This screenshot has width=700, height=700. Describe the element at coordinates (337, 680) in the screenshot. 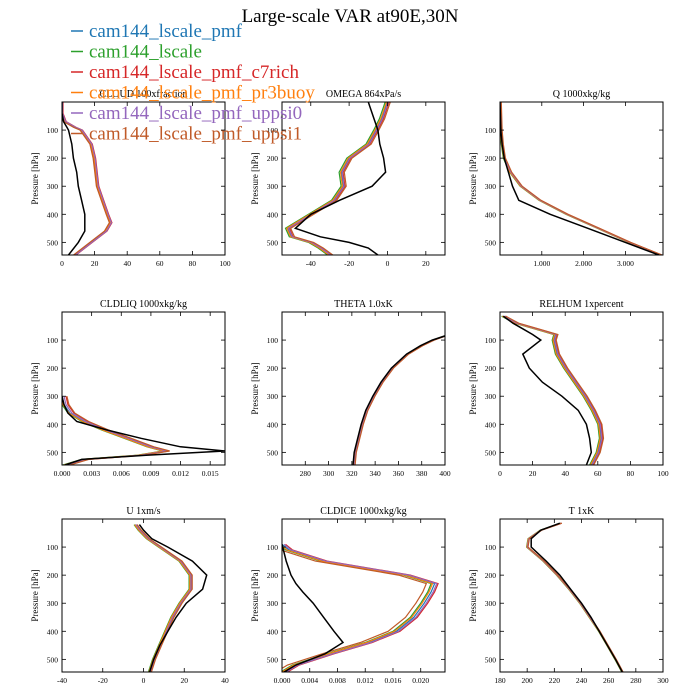

I see `x-tick-label: 0.008` at that location.